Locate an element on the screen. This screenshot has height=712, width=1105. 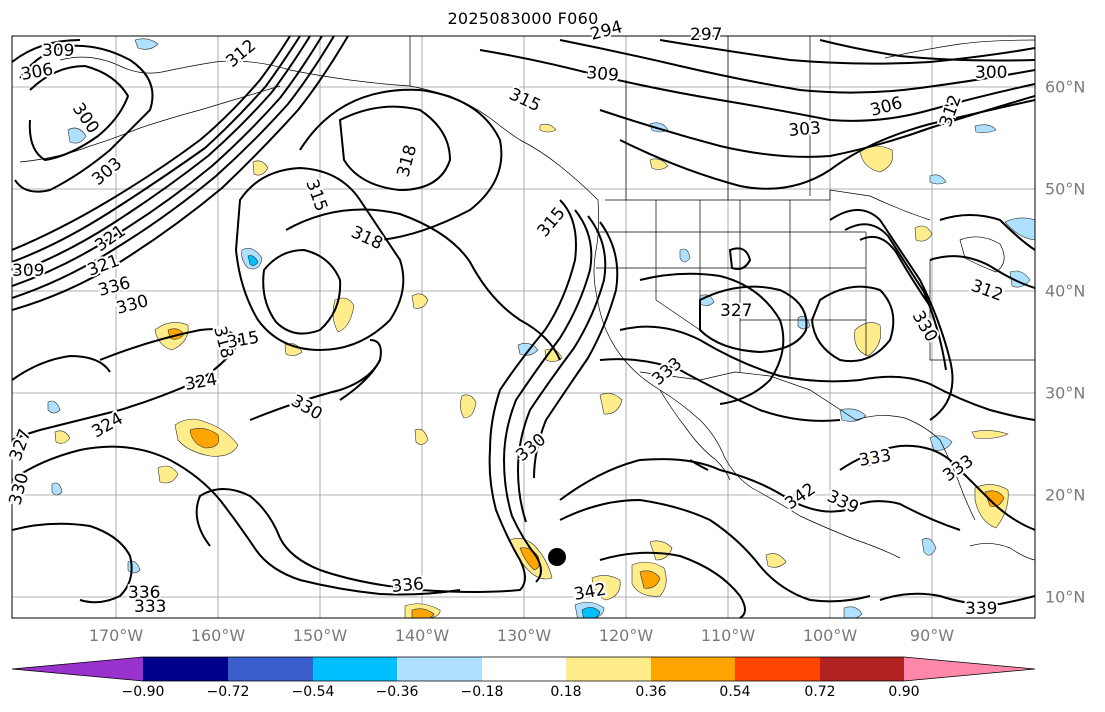
contour-label: 297 is located at coordinates (706, 35).